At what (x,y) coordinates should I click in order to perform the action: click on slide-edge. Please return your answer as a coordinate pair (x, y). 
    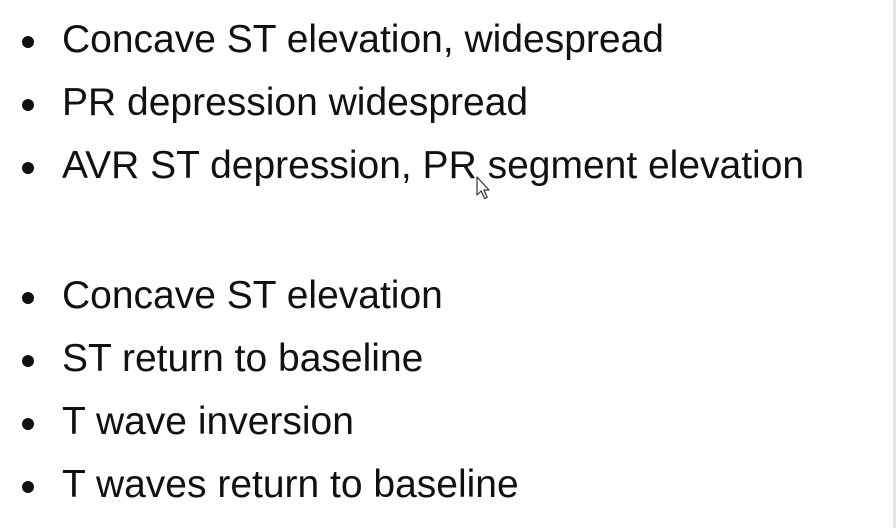
    Looking at the image, I should click on (894, 264).